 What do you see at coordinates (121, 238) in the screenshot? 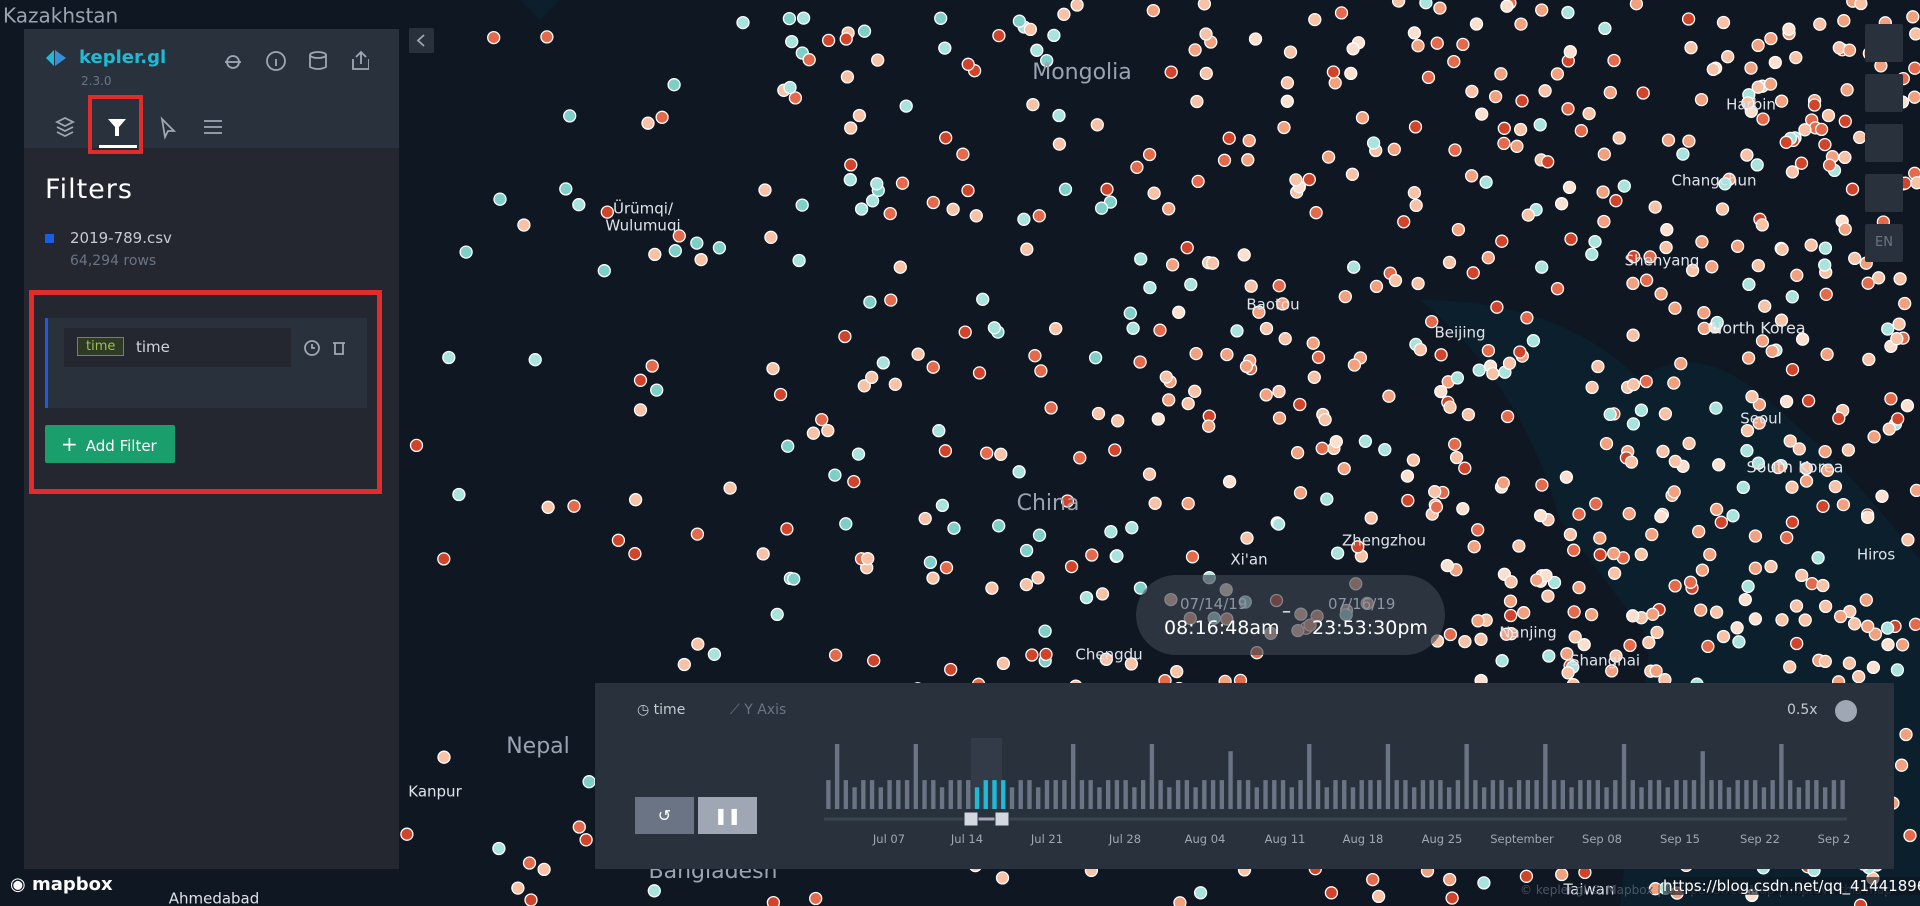
I see `dataset-name: 2019-789.csv` at bounding box center [121, 238].